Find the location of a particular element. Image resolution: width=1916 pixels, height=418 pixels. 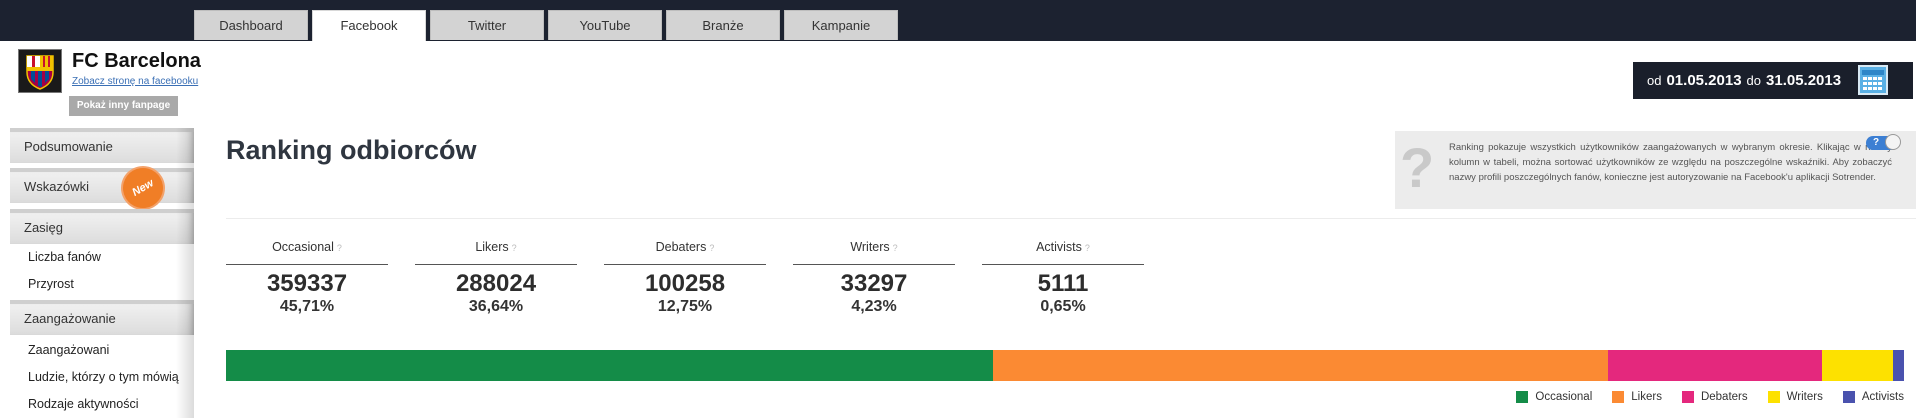

fanpage-logo is located at coordinates (40, 71).